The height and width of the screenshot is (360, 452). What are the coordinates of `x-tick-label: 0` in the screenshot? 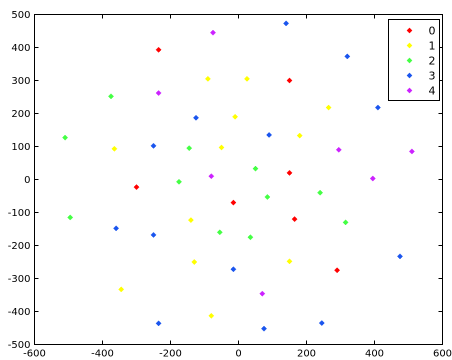 It's located at (238, 354).